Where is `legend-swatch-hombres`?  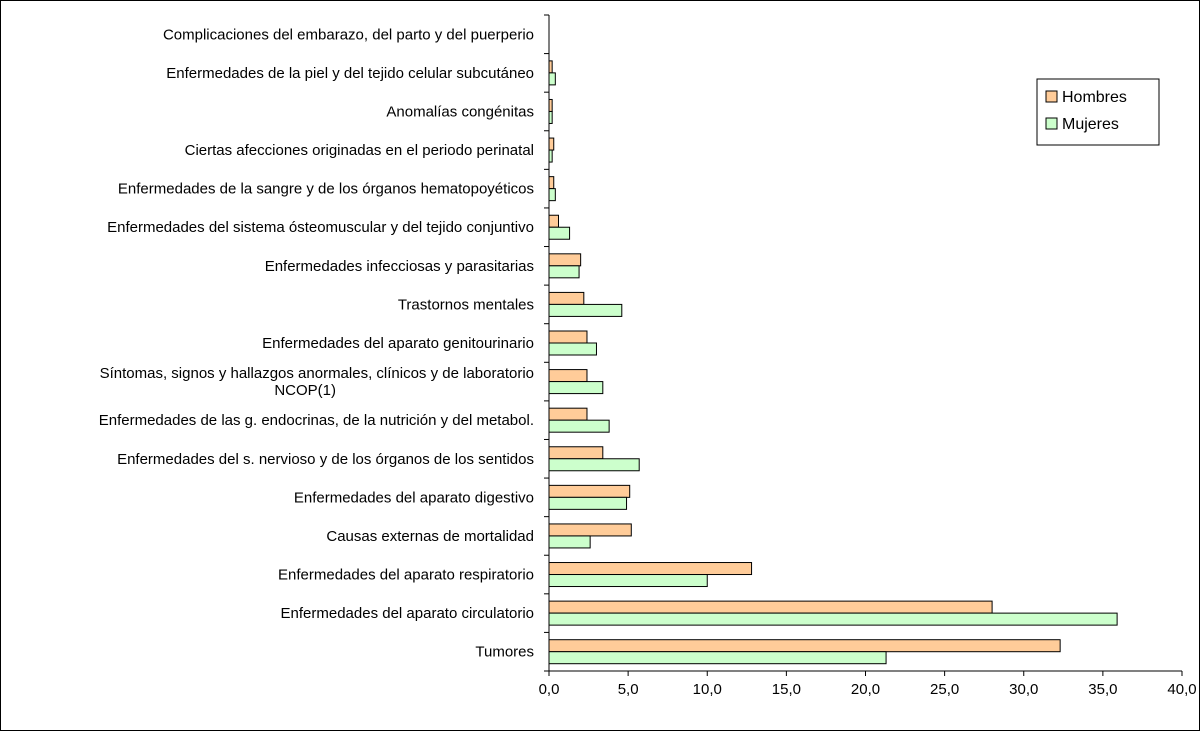
legend-swatch-hombres is located at coordinates (1051, 96).